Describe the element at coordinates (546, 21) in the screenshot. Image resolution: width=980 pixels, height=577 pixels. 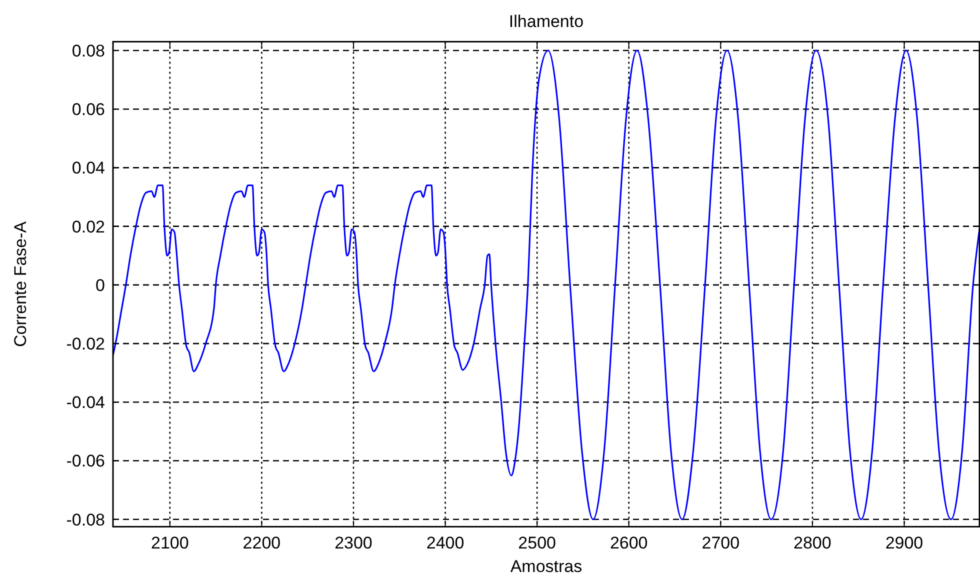
I see `chart-title: Ilhamento` at that location.